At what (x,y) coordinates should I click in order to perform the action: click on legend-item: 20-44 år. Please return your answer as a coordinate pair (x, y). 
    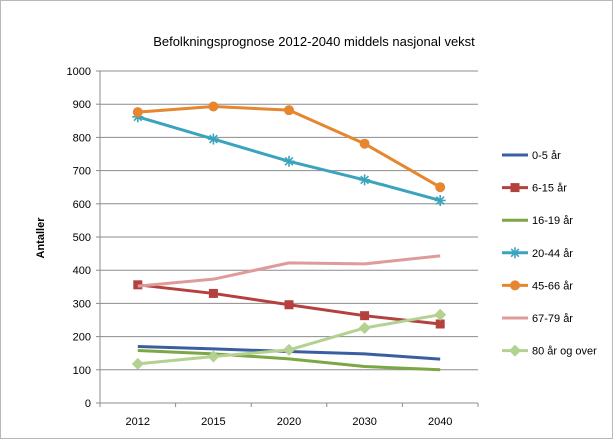
    Looking at the image, I should click on (537, 253).